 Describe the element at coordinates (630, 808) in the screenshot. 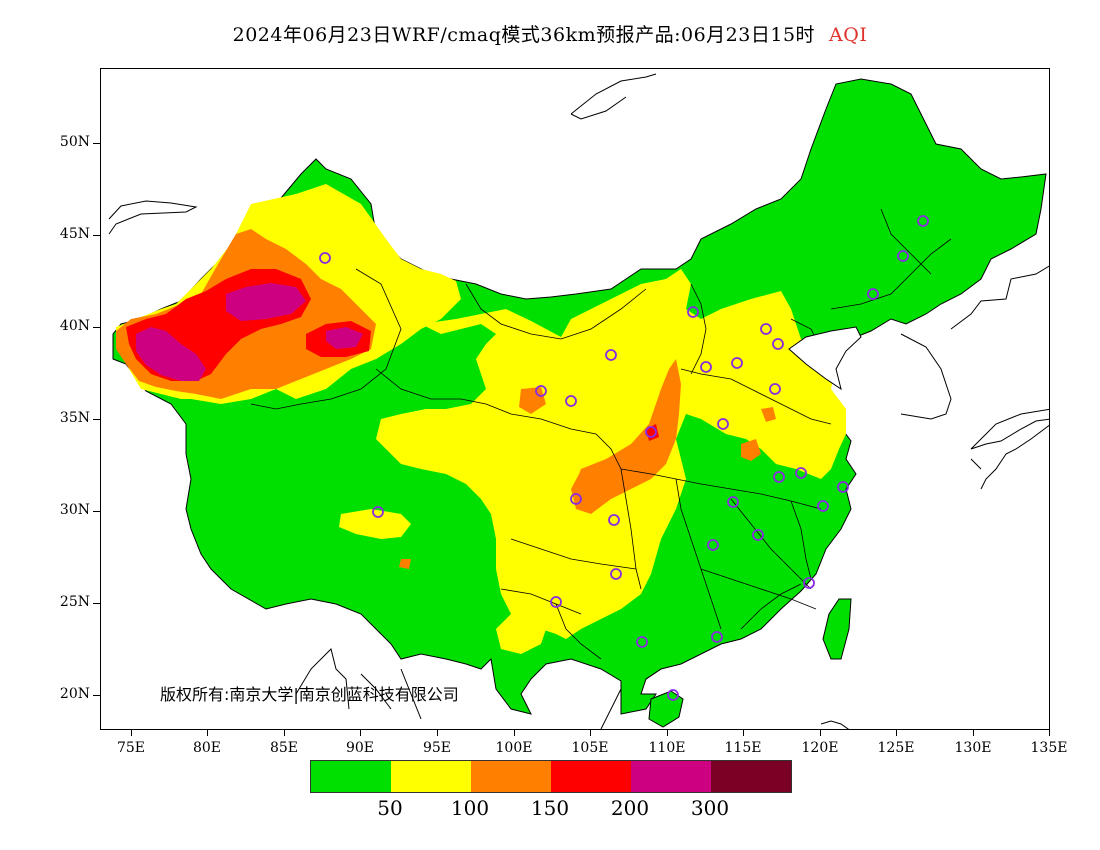

I see `legend-label: 200` at that location.